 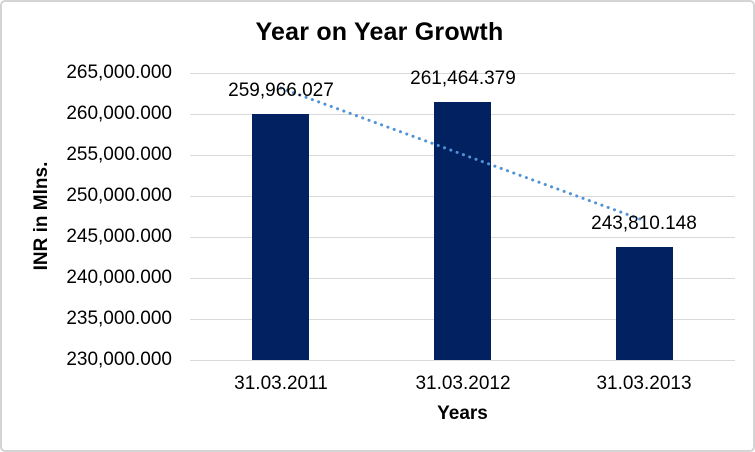 What do you see at coordinates (119, 277) in the screenshot?
I see `y-tick-label: 240,000.000` at bounding box center [119, 277].